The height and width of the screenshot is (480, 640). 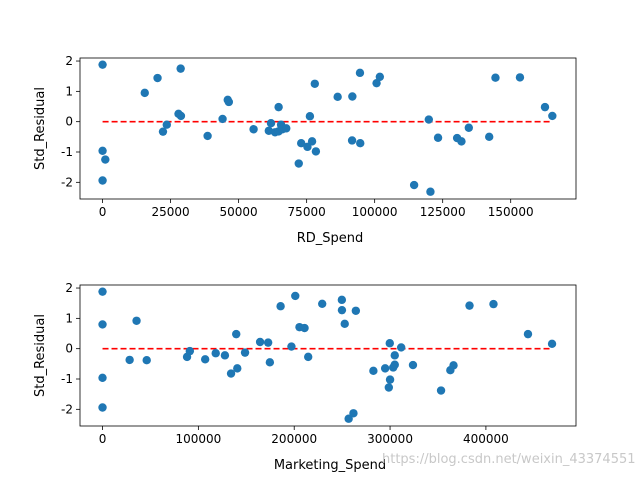 What do you see at coordinates (511, 212) in the screenshot?
I see `x-tick-label: 150000` at bounding box center [511, 212].